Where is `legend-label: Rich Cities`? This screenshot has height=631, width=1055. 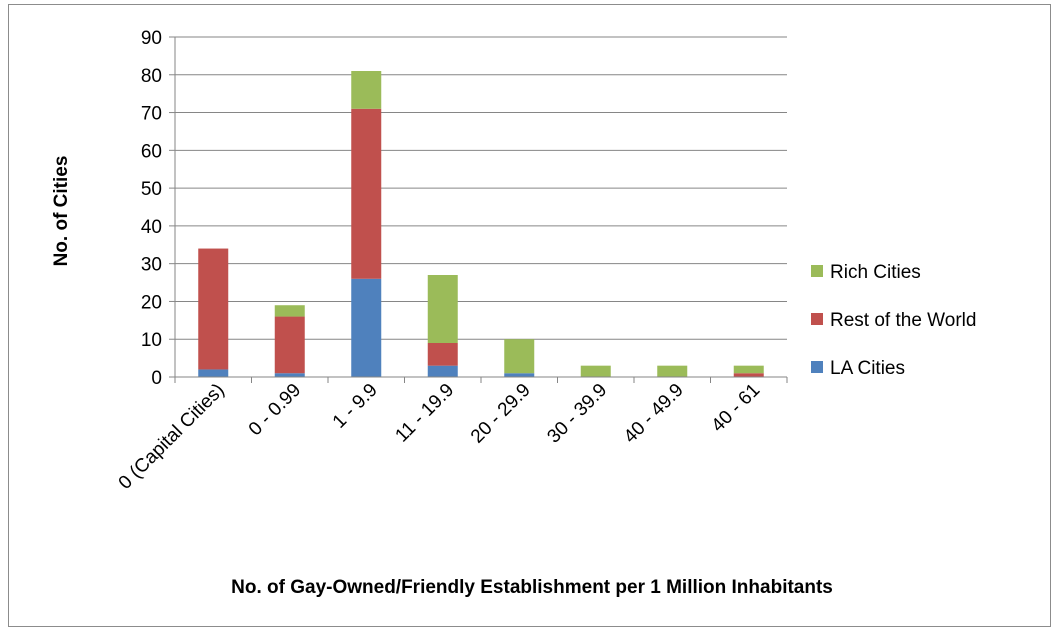 legend-label: Rich Cities is located at coordinates (875, 272).